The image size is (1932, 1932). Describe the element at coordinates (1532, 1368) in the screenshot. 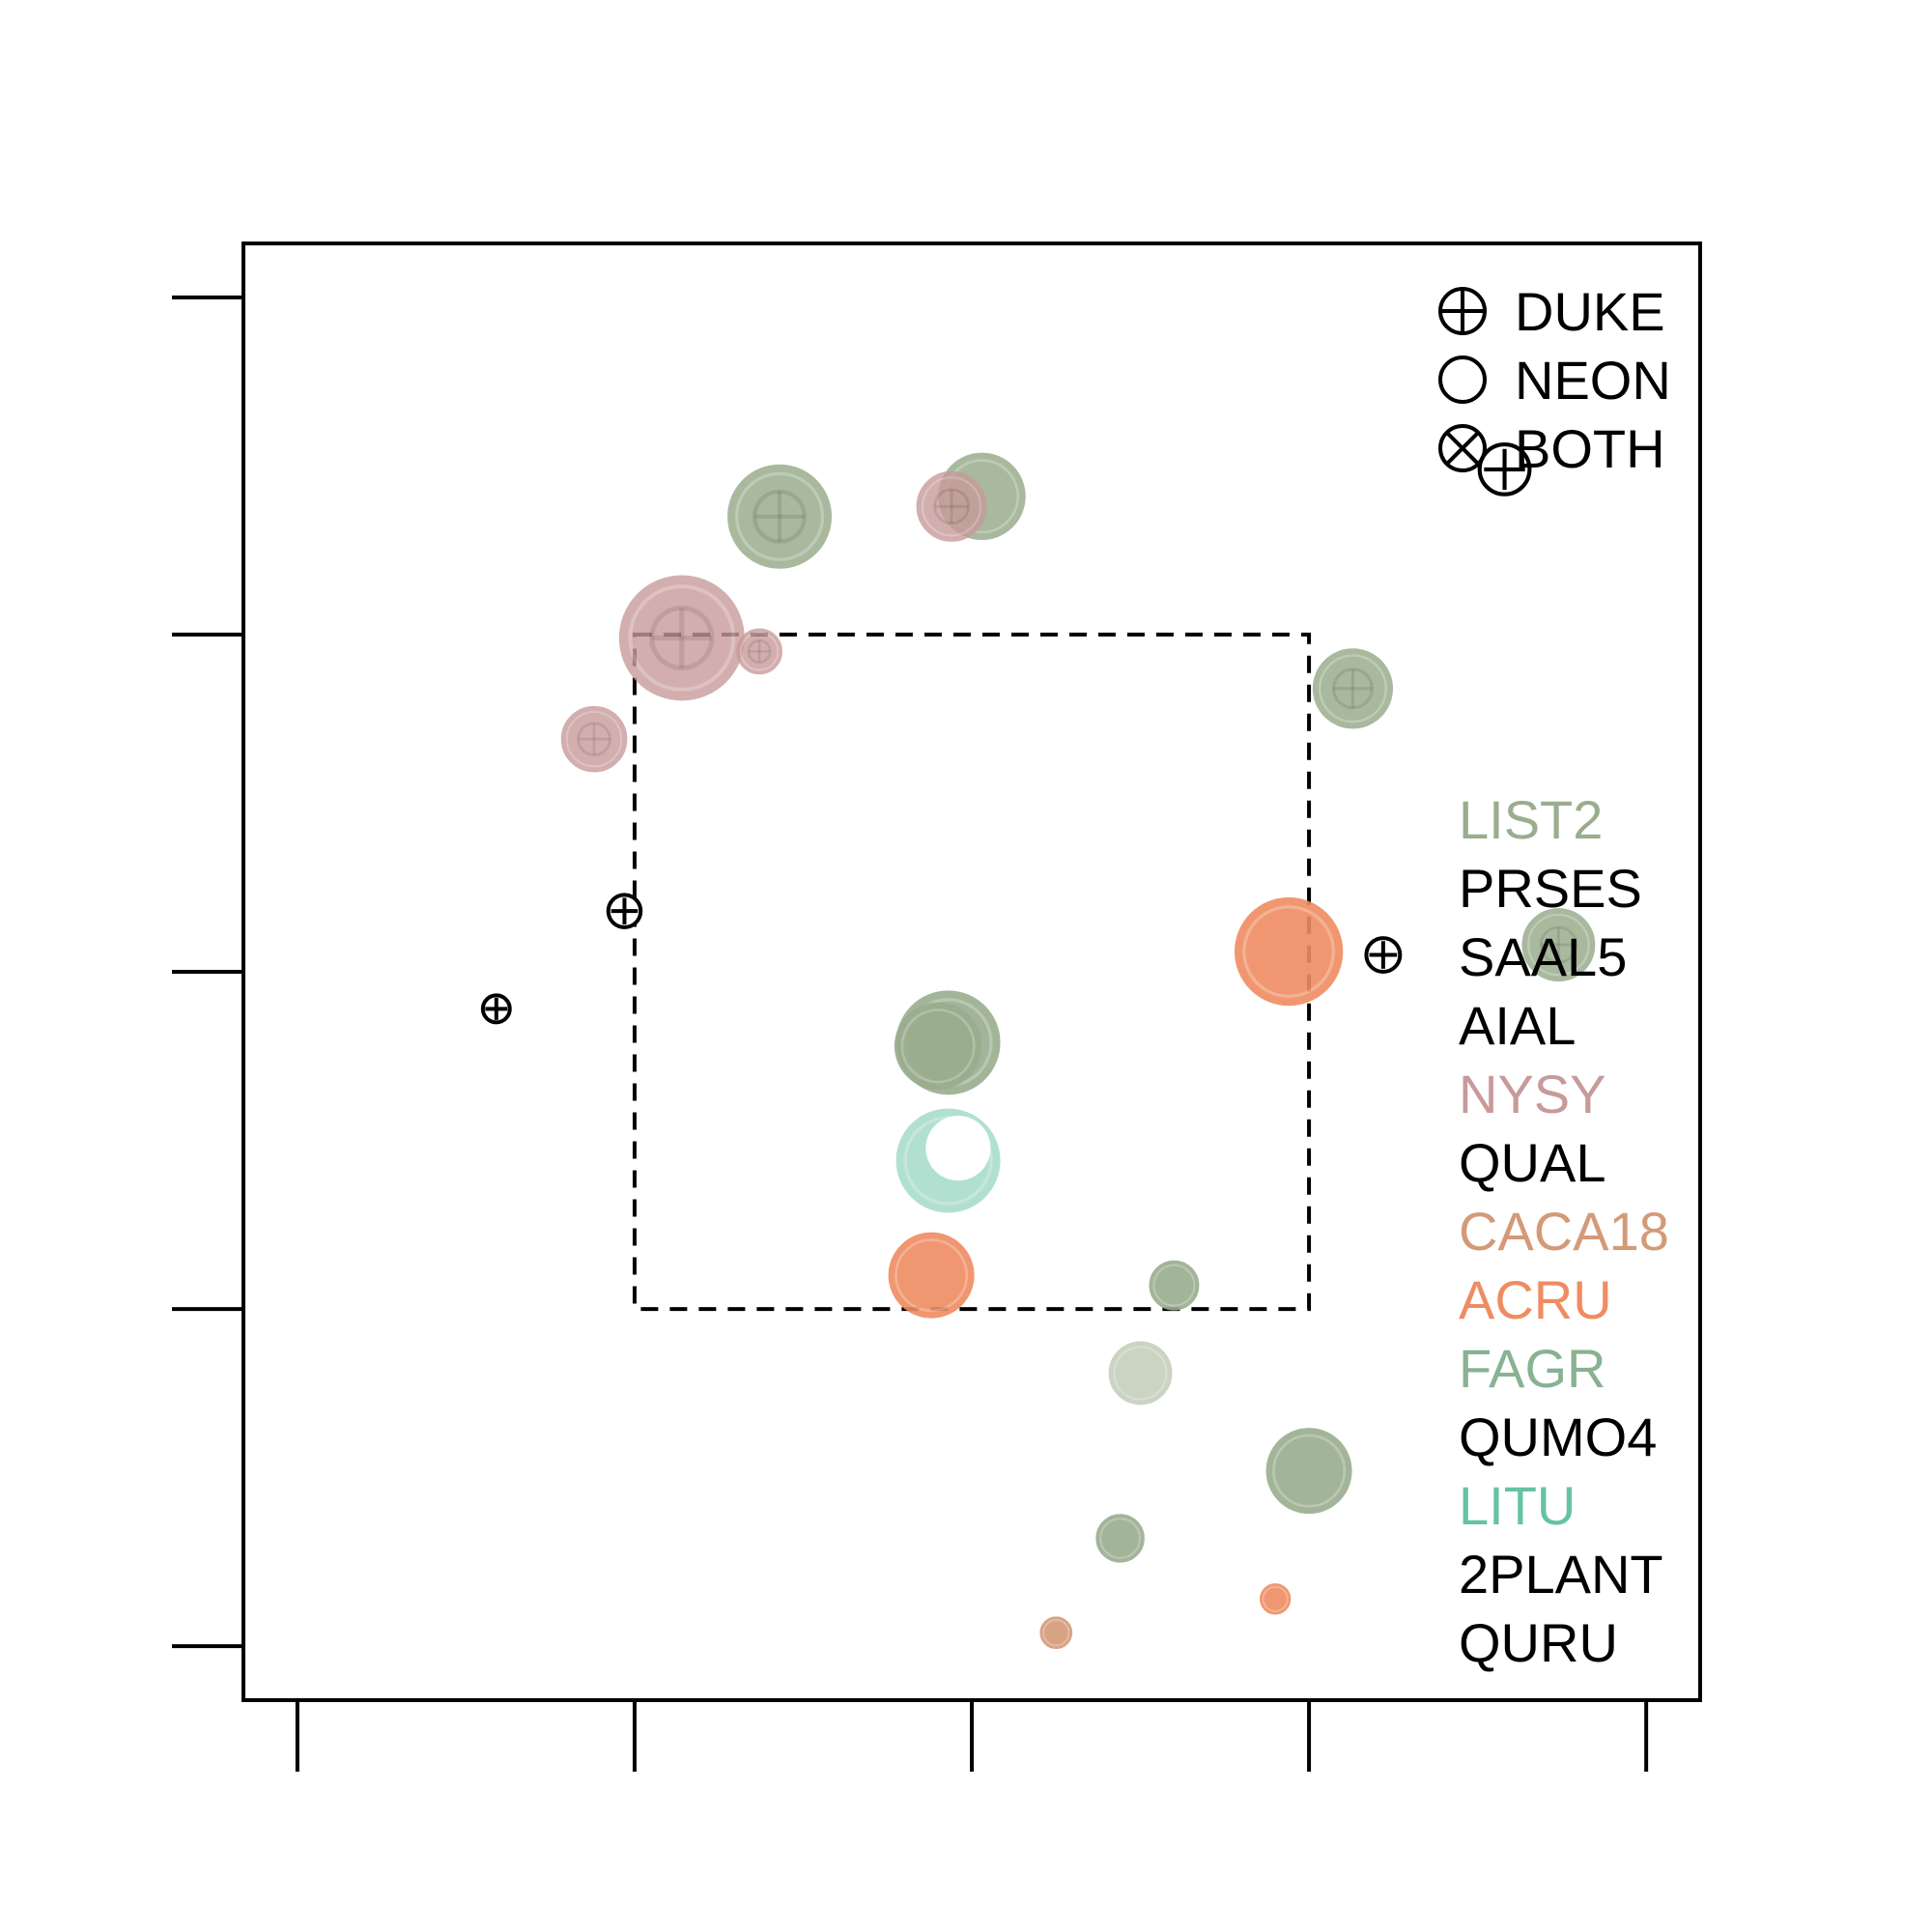

I see `species-legend-label: FAGR` at that location.